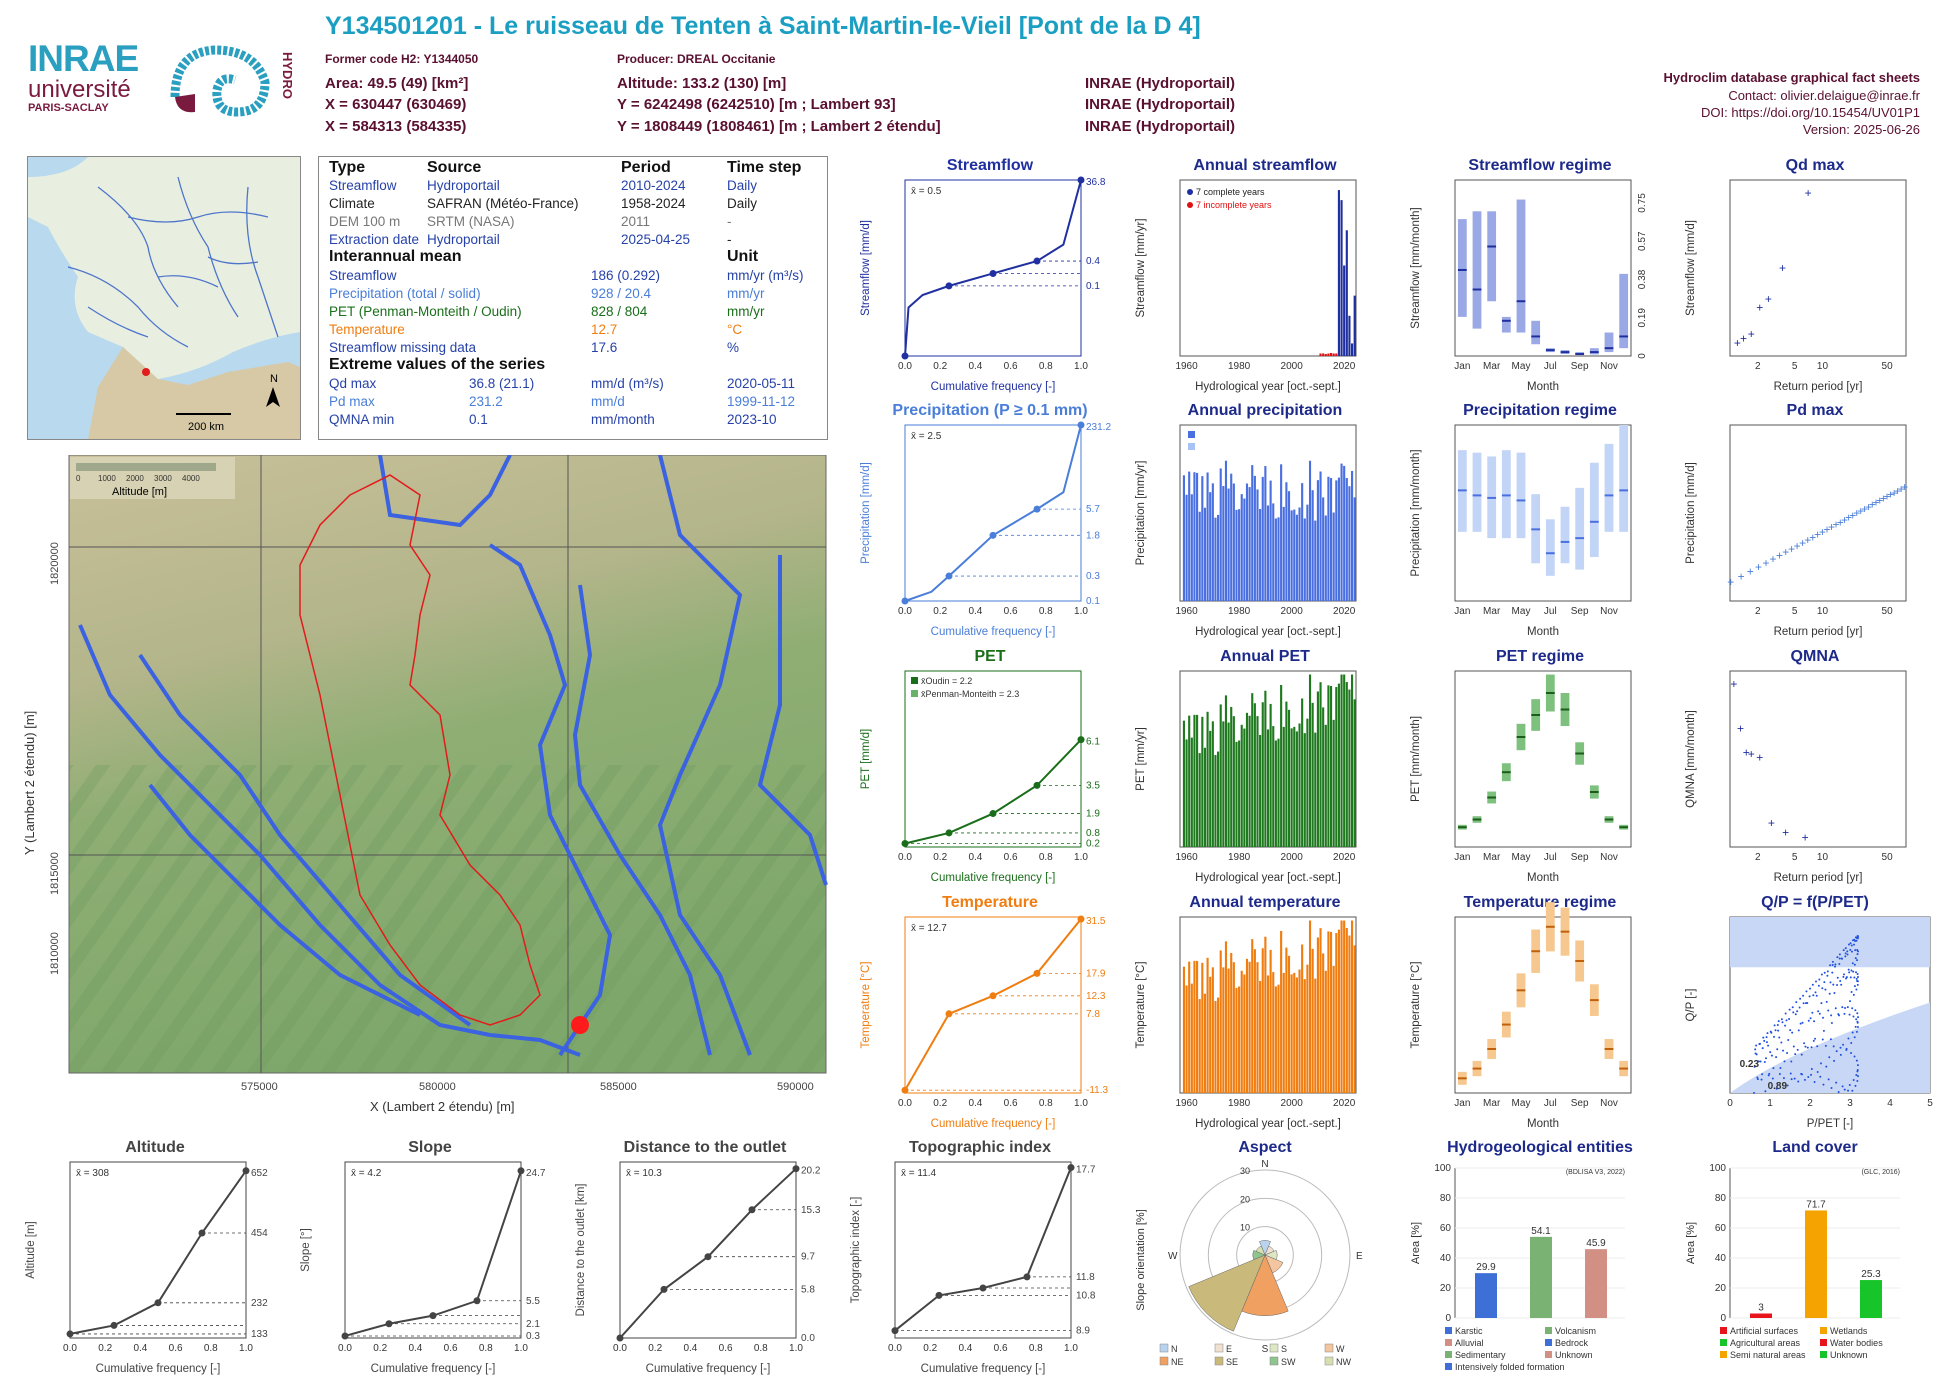  Describe the element at coordinates (430, 1148) in the screenshot. I see `chart-title: Slope` at that location.